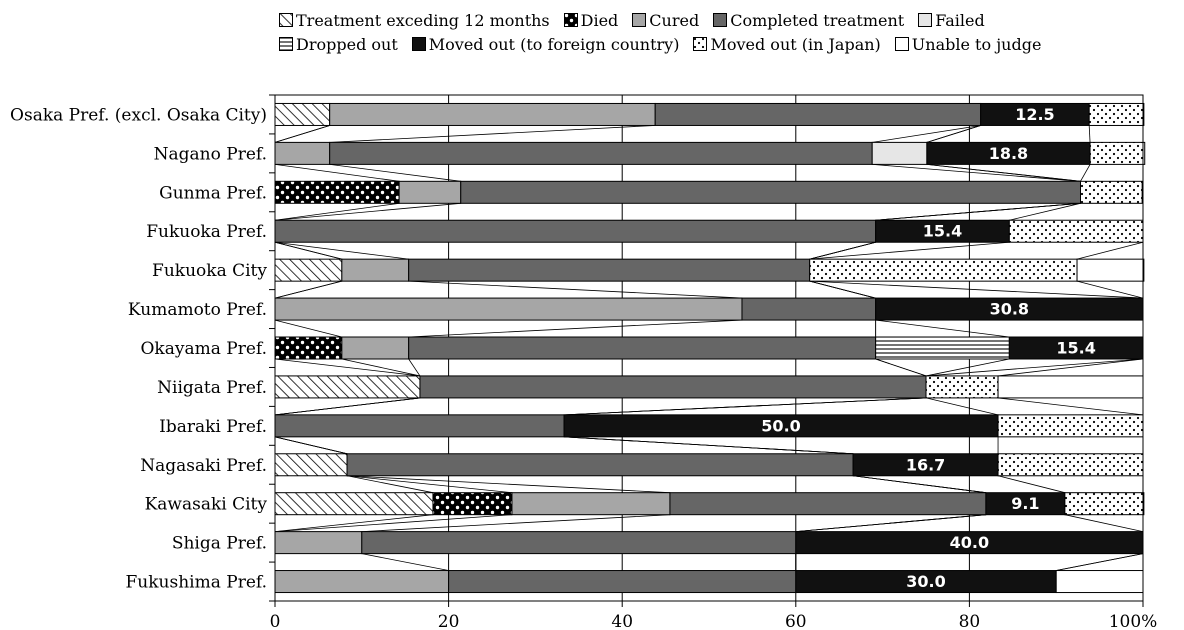 The height and width of the screenshot is (630, 1184). What do you see at coordinates (286, 20) in the screenshot?
I see `legend-swatch-treatment-exceding-12-months` at bounding box center [286, 20].